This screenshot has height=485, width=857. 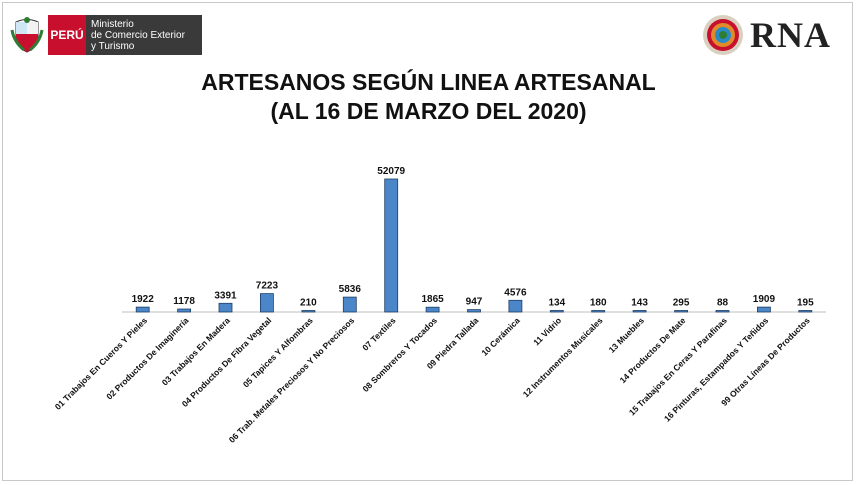 What do you see at coordinates (428, 111) in the screenshot?
I see `chart-subtitle: (AL 16 DE MARZO DEL 2020)` at bounding box center [428, 111].